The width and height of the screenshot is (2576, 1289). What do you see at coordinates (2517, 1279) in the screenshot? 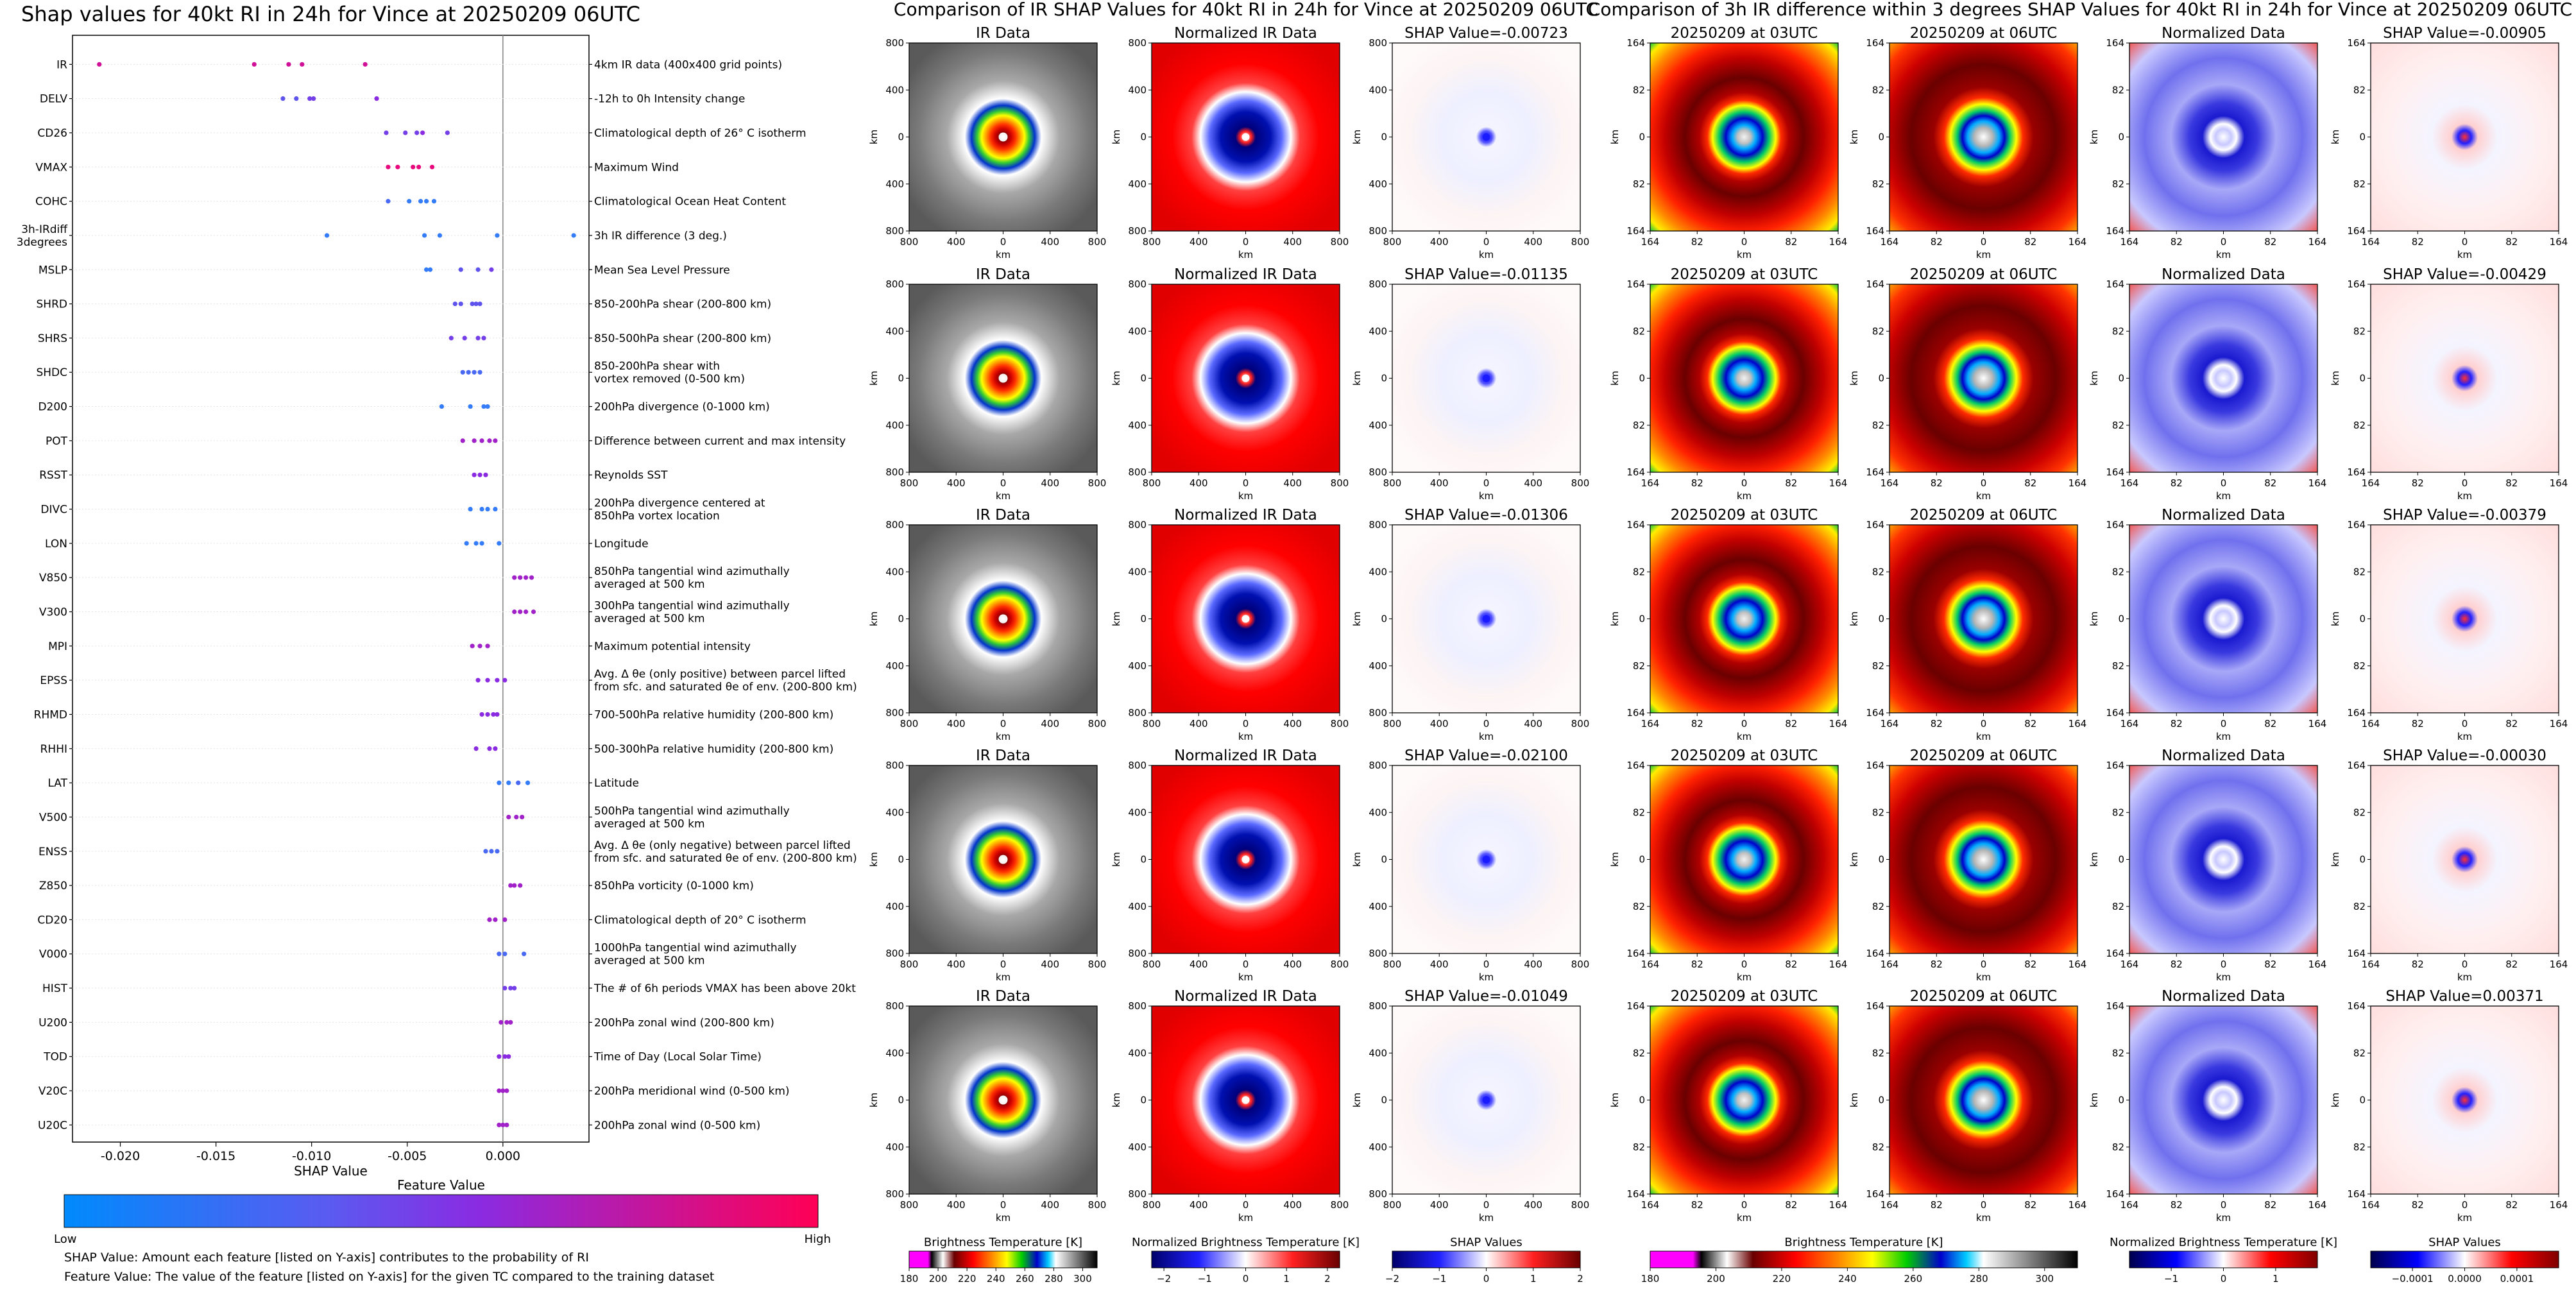
I see `diff-shap-colorbar-tick-label: 0.0001` at bounding box center [2517, 1279].